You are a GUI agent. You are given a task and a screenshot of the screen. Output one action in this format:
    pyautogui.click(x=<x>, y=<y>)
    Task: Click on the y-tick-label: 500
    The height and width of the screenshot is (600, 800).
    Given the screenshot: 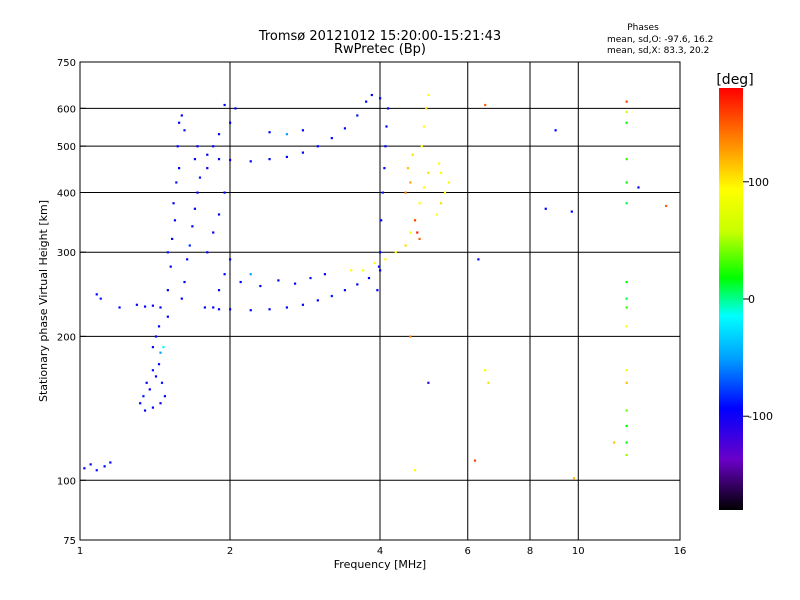 What is the action you would take?
    pyautogui.click(x=66, y=147)
    